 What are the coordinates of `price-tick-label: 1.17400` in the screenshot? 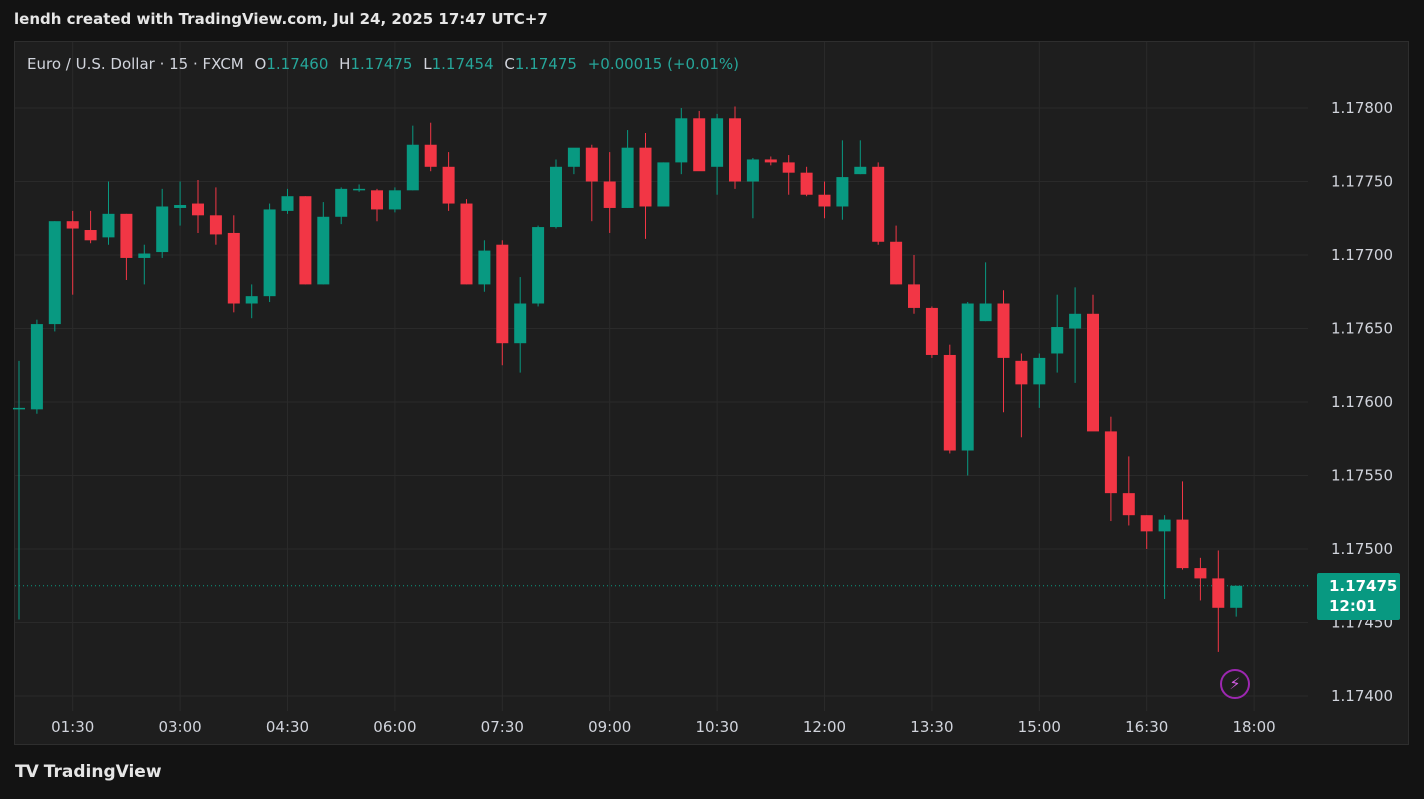 It's located at (1362, 696).